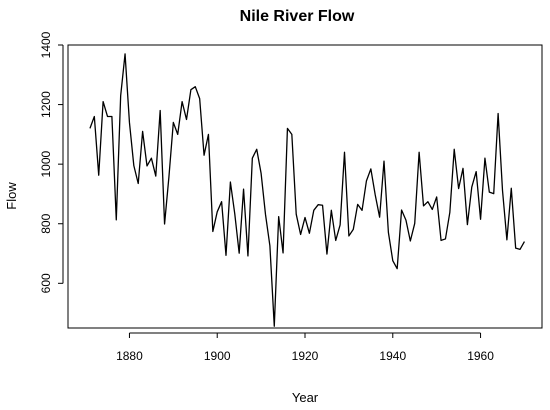 The width and height of the screenshot is (550, 410). What do you see at coordinates (305, 347) in the screenshot?
I see `x-axis: 1880 1900 1920 1940 1960` at bounding box center [305, 347].